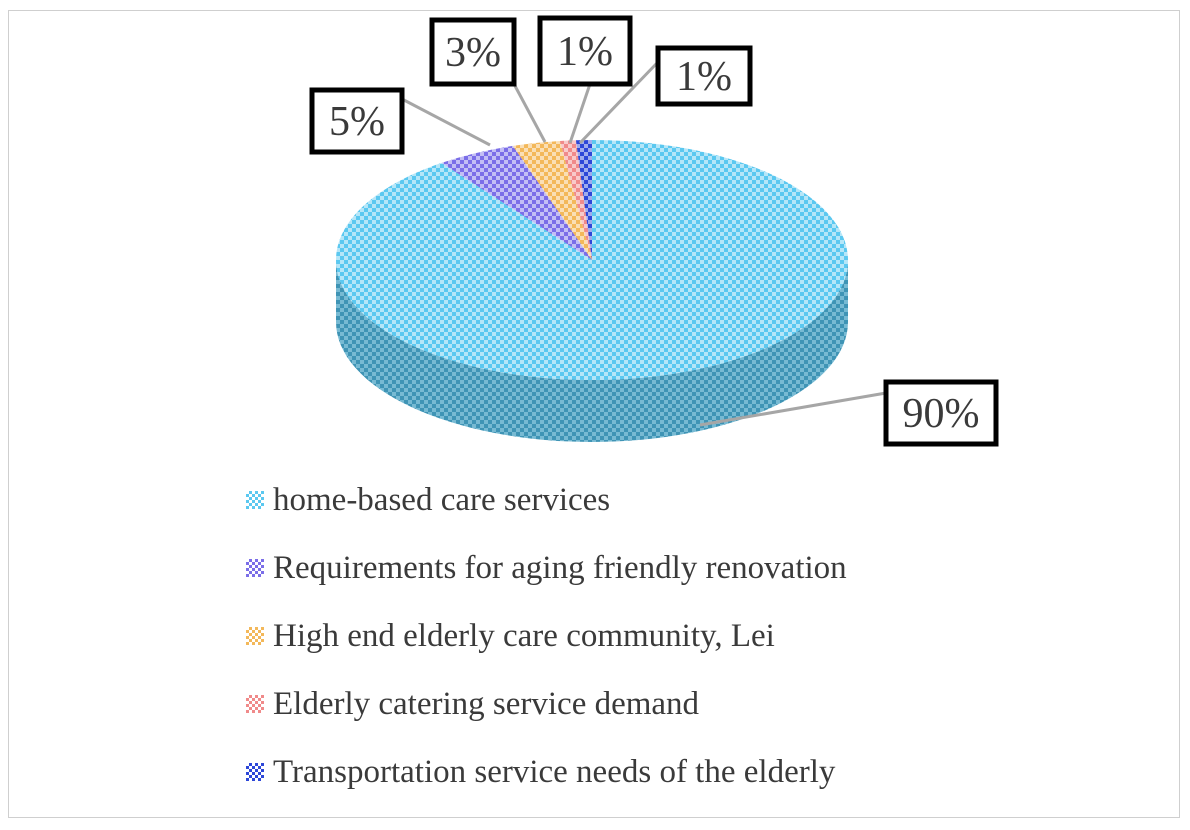 This screenshot has width=1190, height=830. I want to click on legend-item: Elderly catering service demand, so click(546, 704).